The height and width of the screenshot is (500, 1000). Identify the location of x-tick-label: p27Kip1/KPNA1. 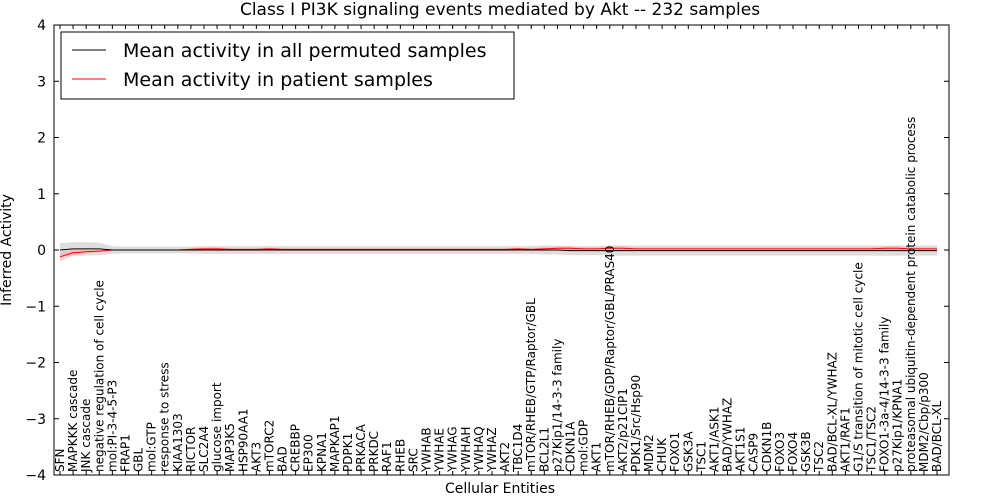
(898, 425).